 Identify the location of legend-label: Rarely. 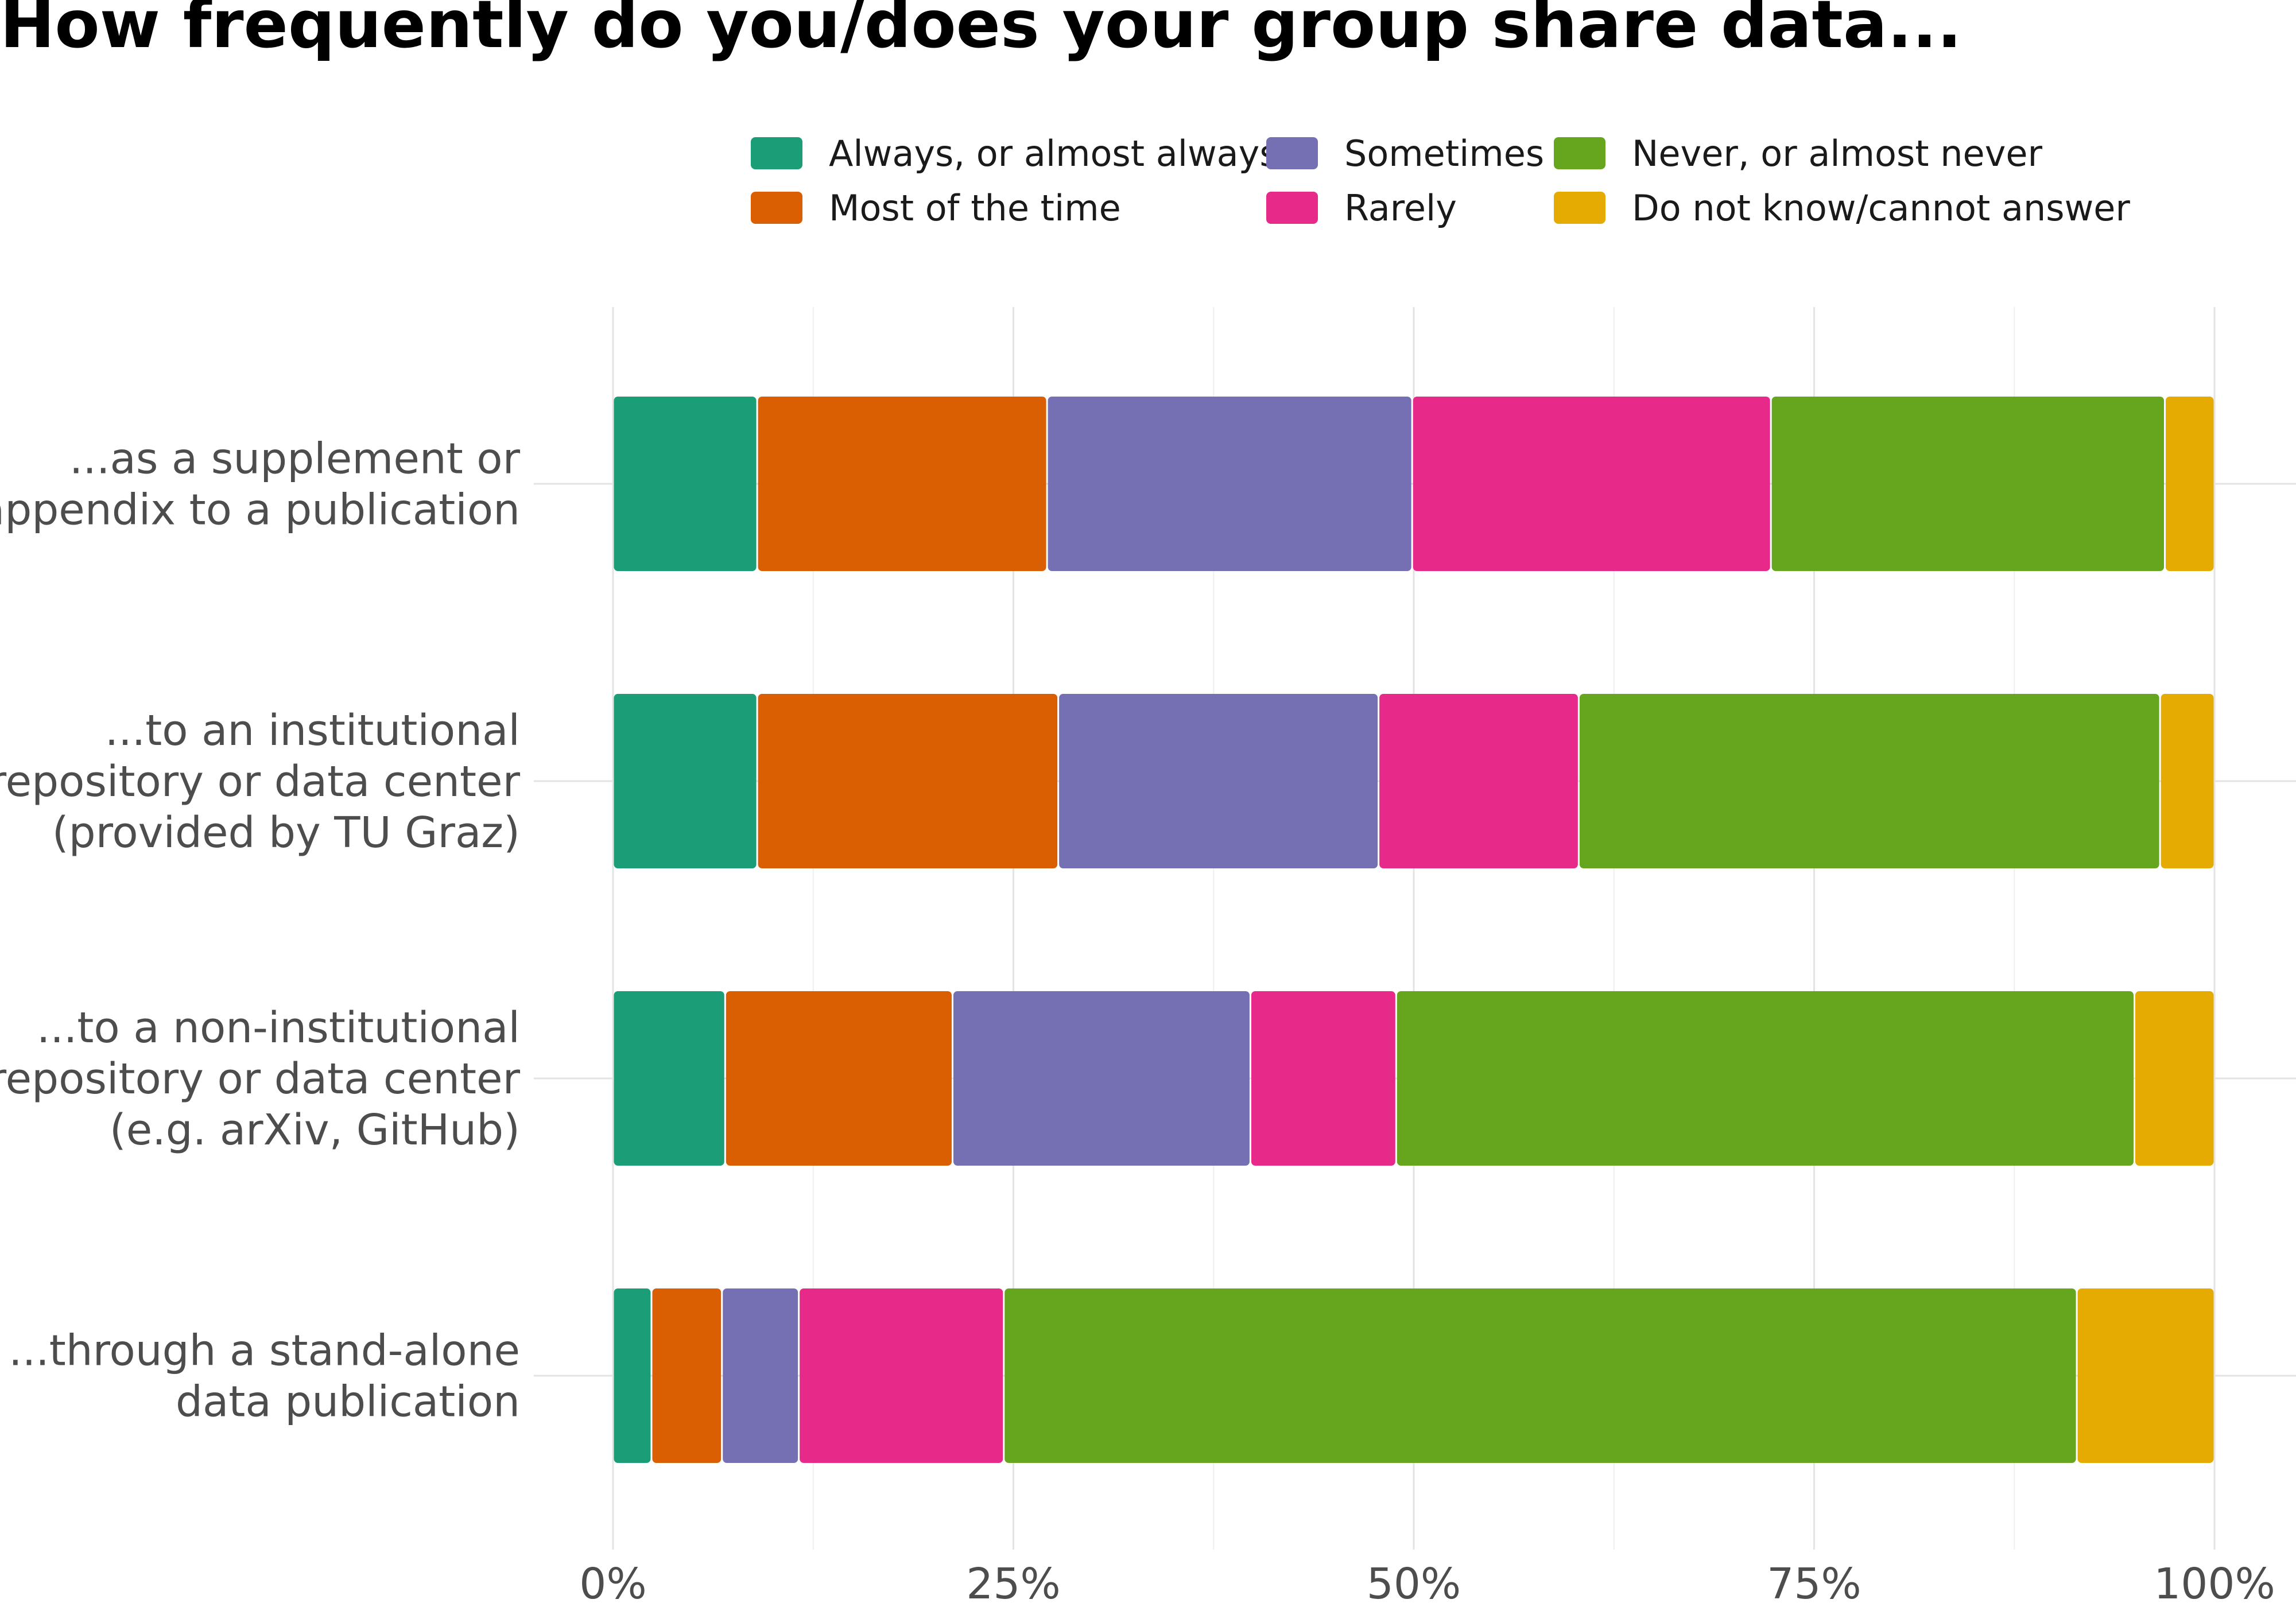
(1400, 208).